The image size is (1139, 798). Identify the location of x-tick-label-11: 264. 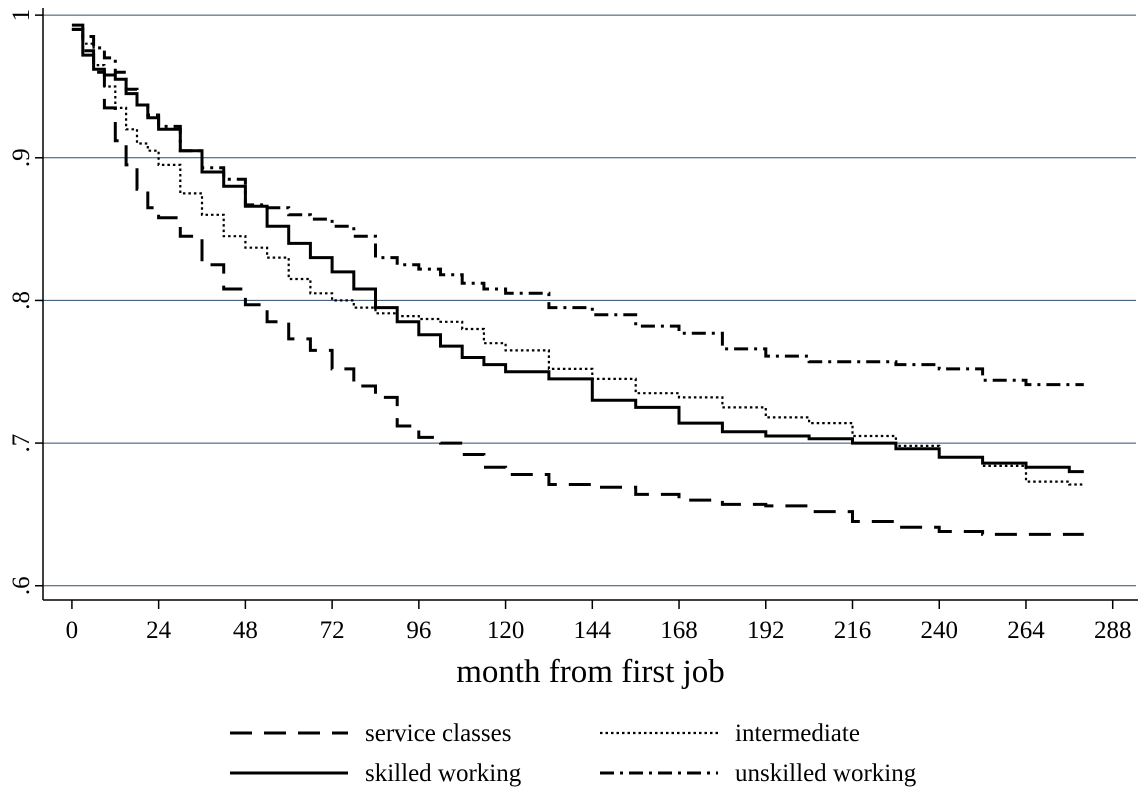
(1026, 630).